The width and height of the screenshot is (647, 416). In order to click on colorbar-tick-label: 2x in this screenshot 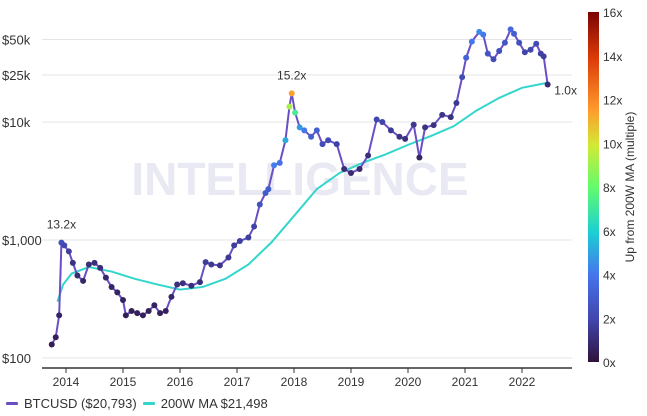, I will do `click(609, 319)`.